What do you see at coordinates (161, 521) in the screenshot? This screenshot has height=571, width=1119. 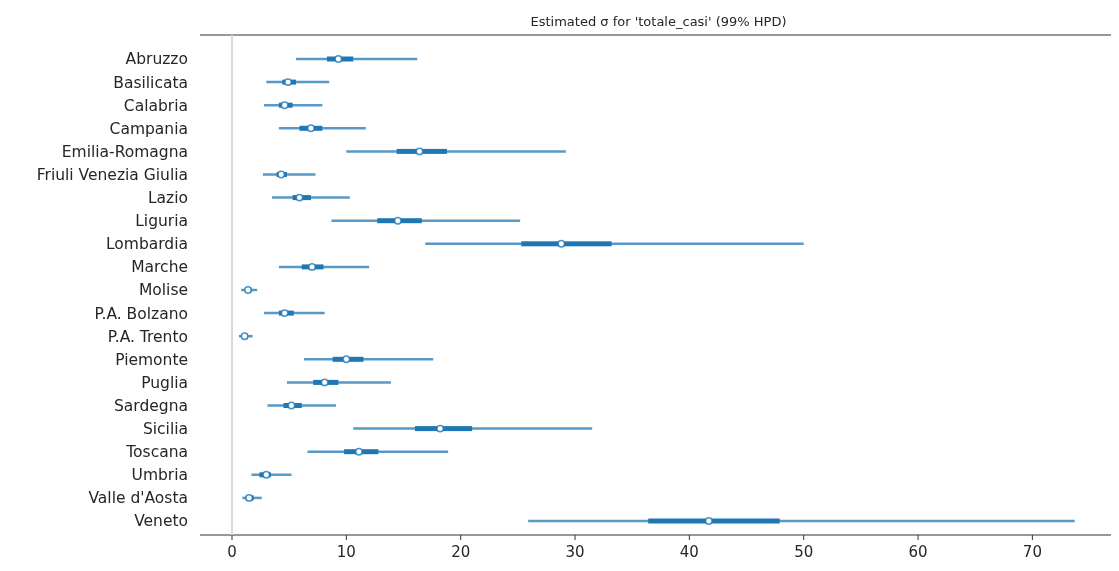 I see `y-tick-label: Veneto` at bounding box center [161, 521].